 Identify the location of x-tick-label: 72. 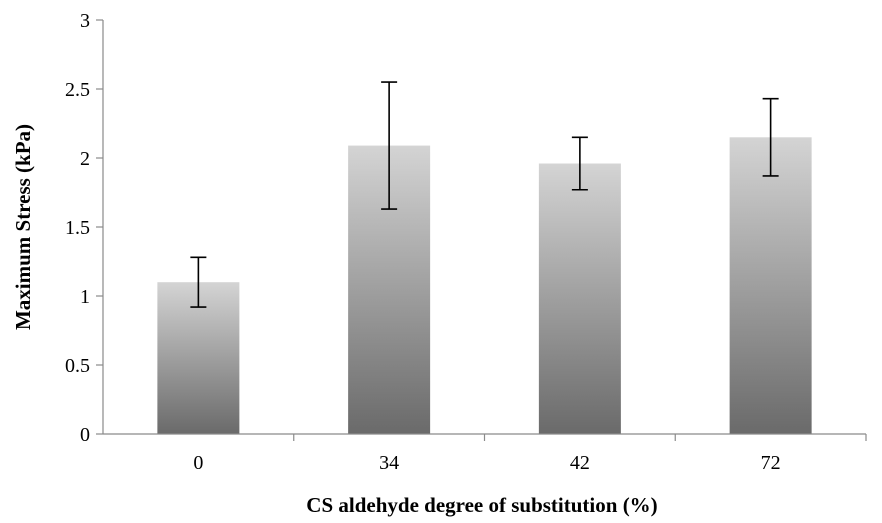
(771, 463).